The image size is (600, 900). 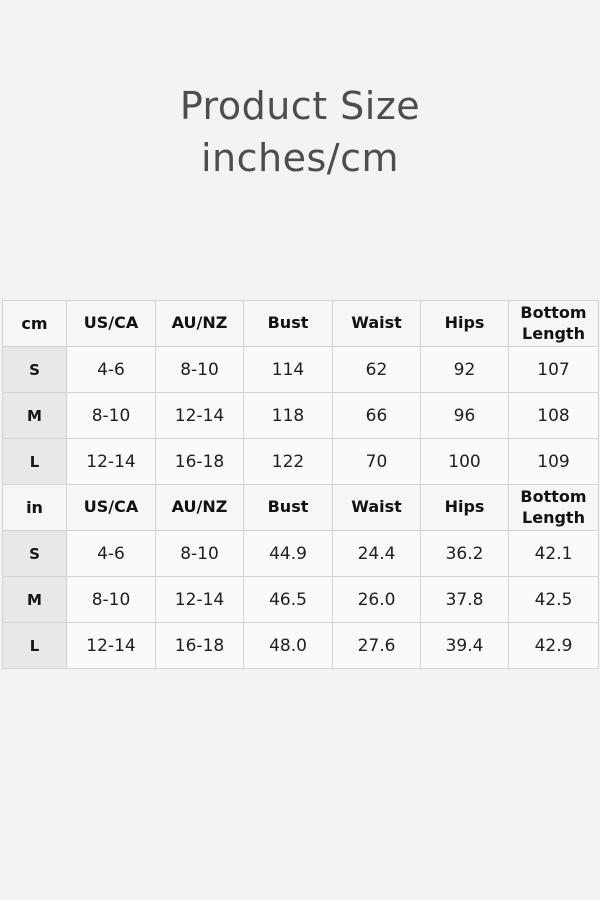 What do you see at coordinates (34, 507) in the screenshot?
I see `unit-label-in: in` at bounding box center [34, 507].